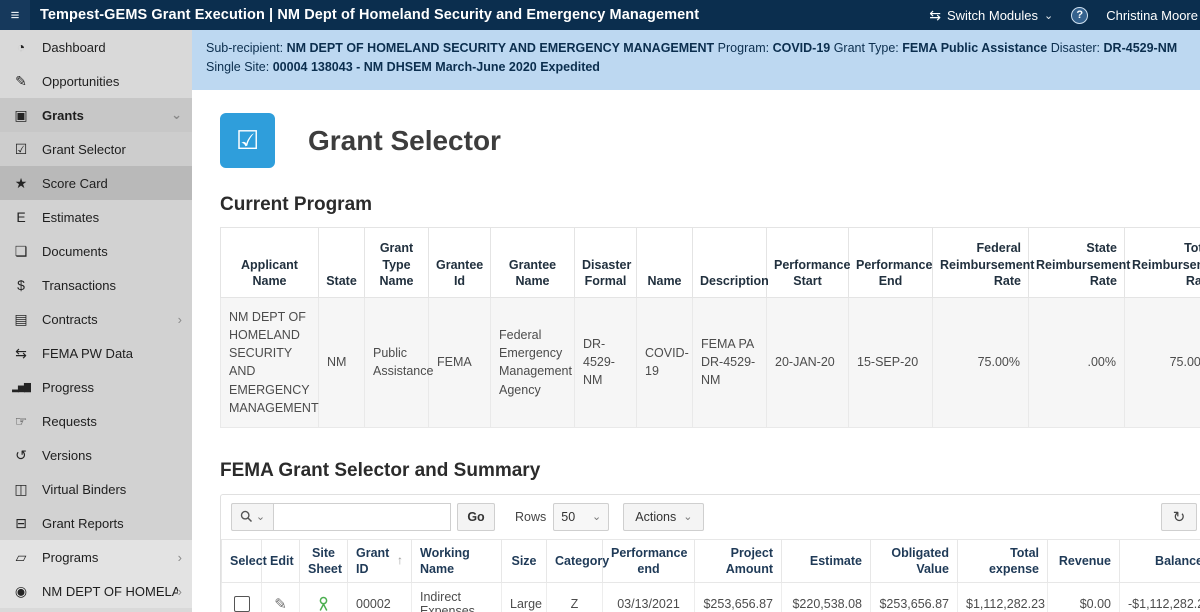  Describe the element at coordinates (323, 604) in the screenshot. I see `site-sheet-icon` at that location.